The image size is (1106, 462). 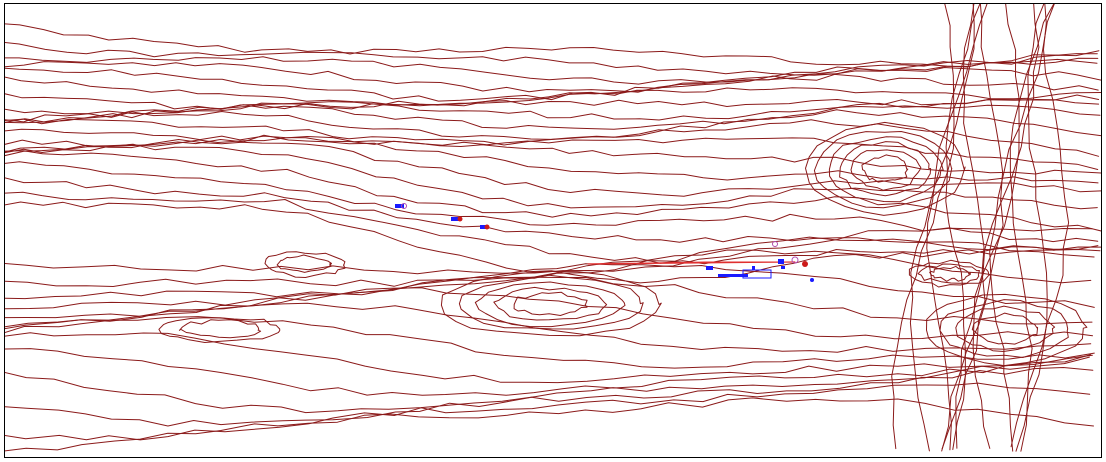 I want to click on structure-b, so click(x=457, y=219).